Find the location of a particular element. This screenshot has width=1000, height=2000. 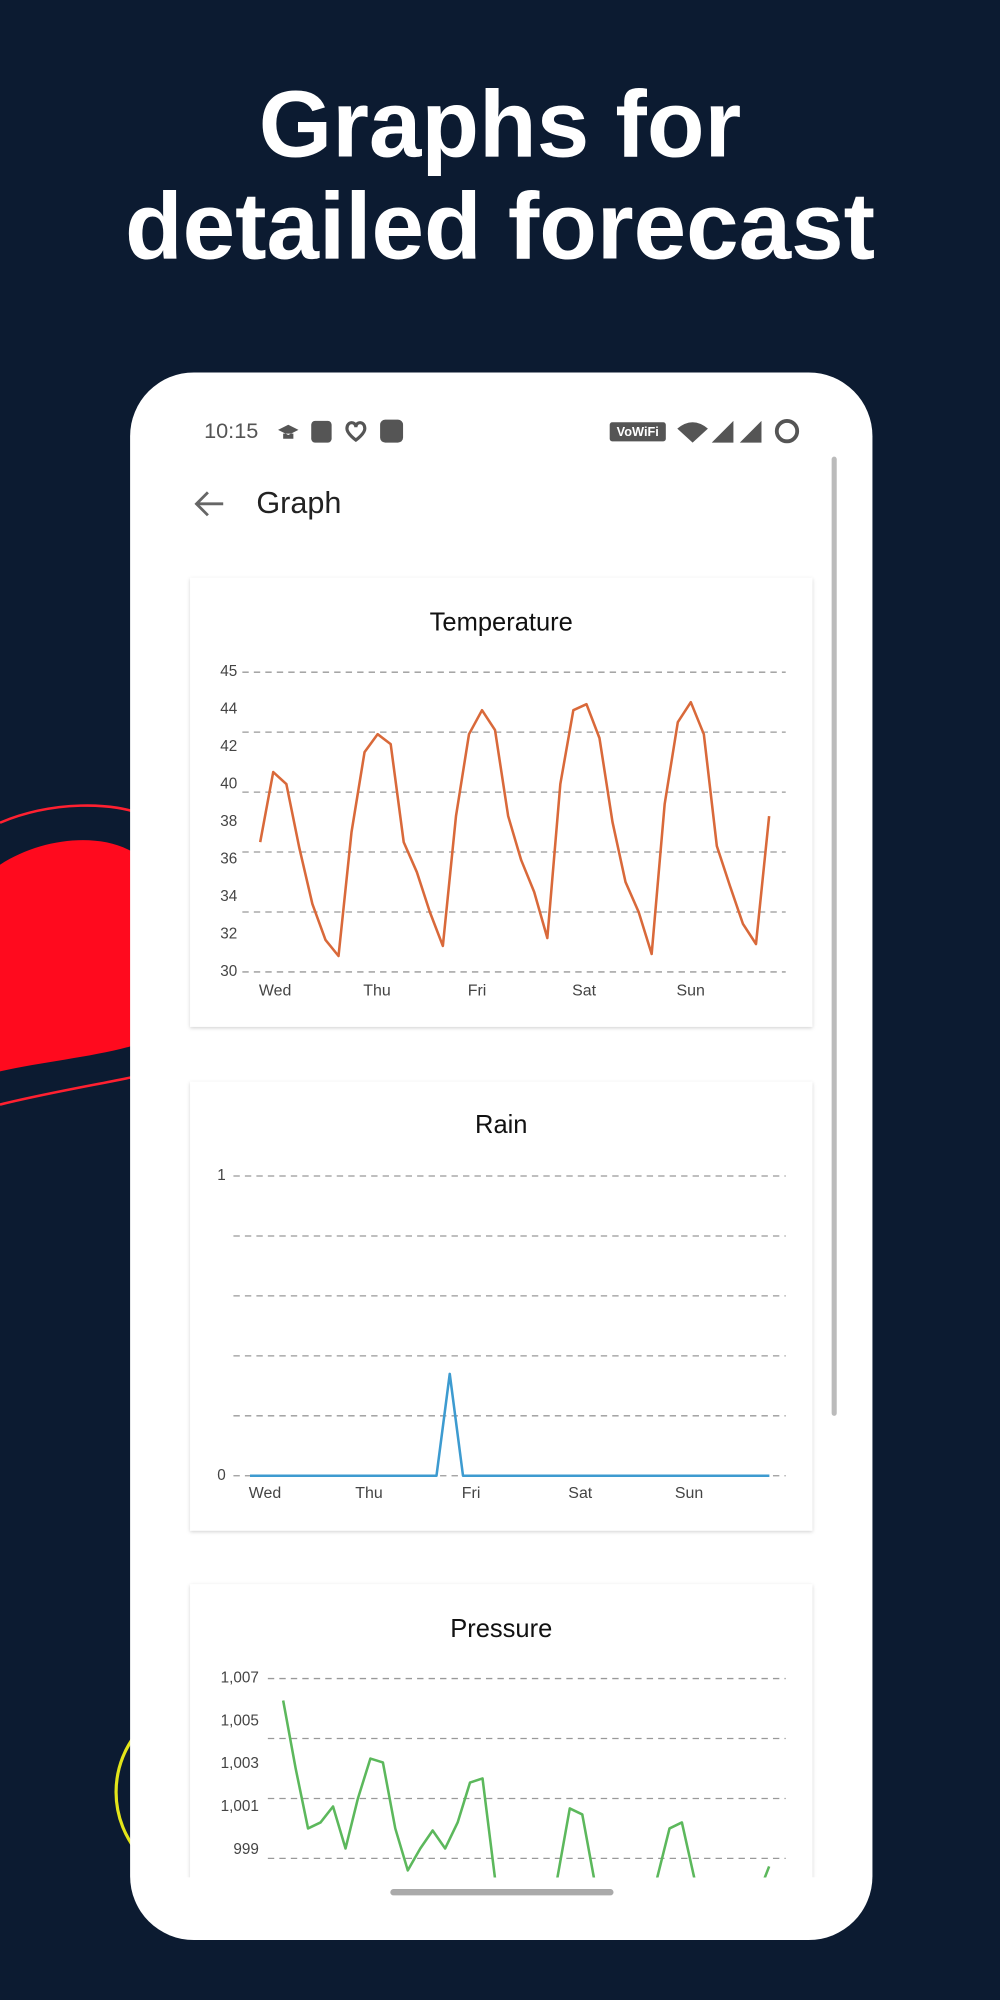

y-tick-label: 999 is located at coordinates (246, 1849).